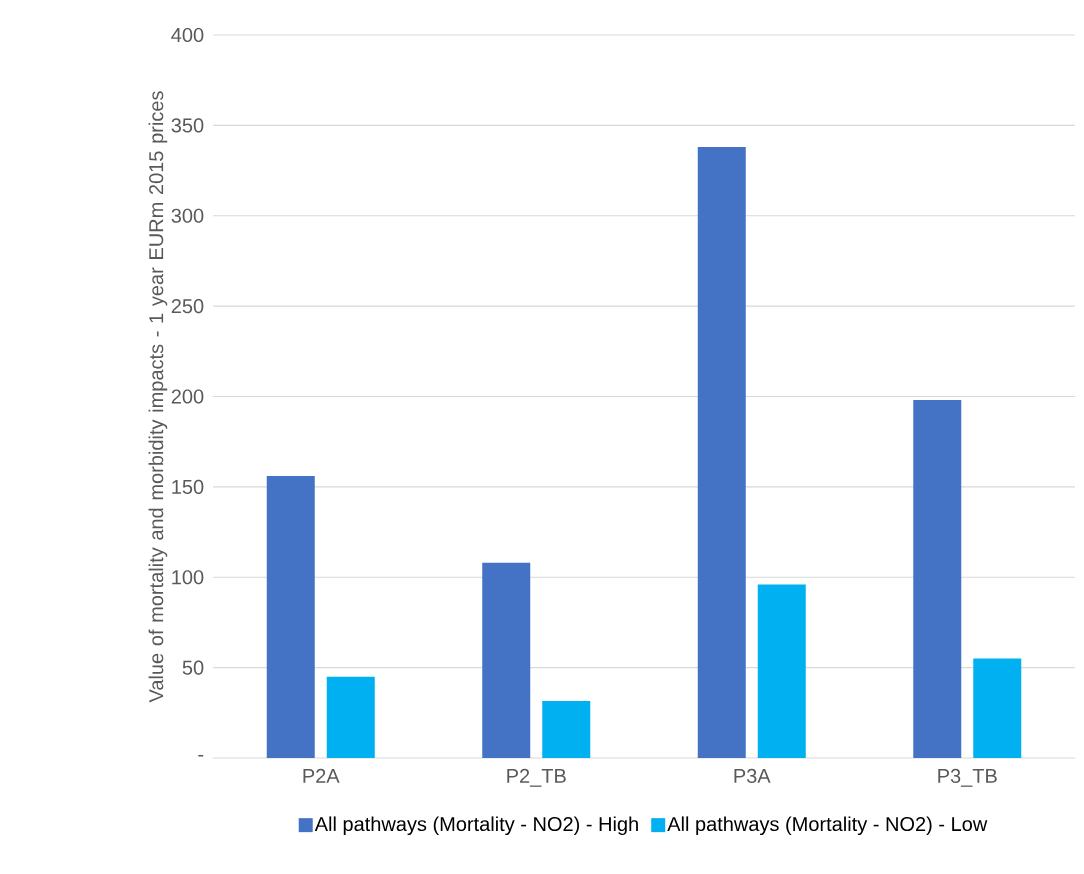 Image resolution: width=1084 pixels, height=874 pixels. Describe the element at coordinates (967, 777) in the screenshot. I see `x-tick-label: P3_TB` at that location.